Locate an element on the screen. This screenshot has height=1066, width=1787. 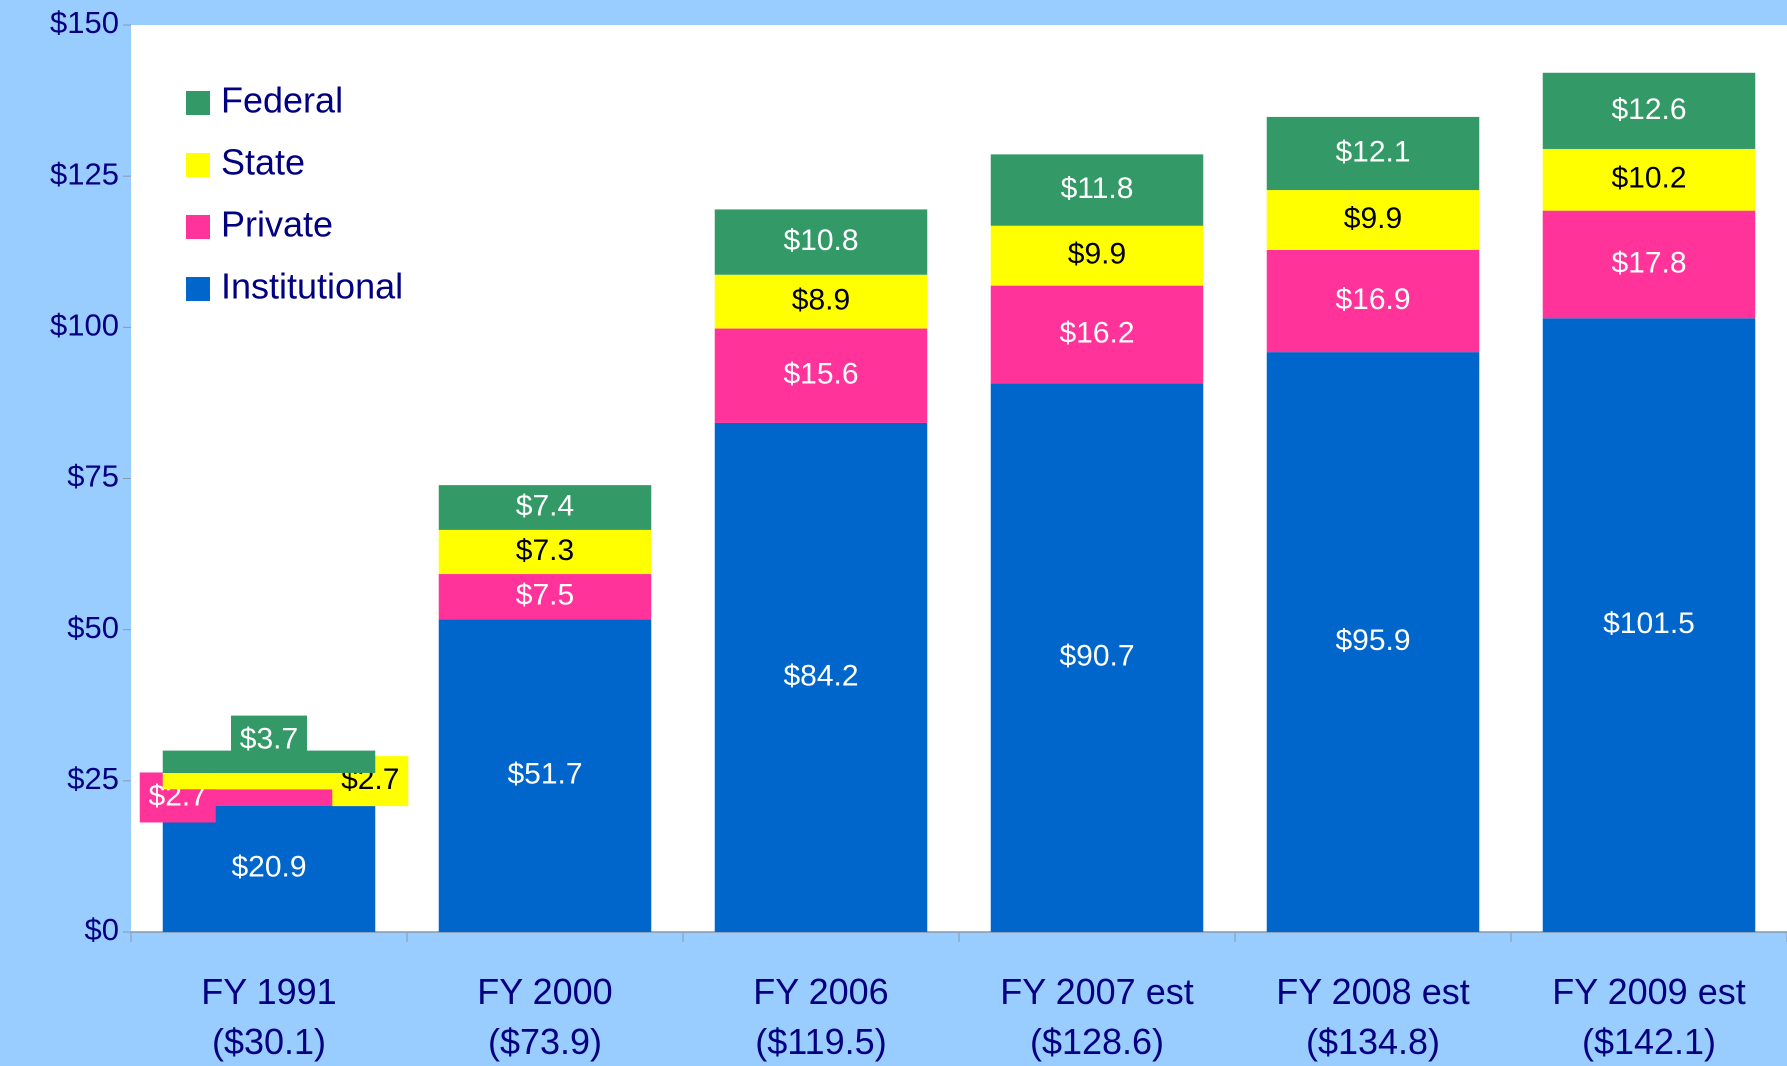
label-box is located at coordinates (269, 740).